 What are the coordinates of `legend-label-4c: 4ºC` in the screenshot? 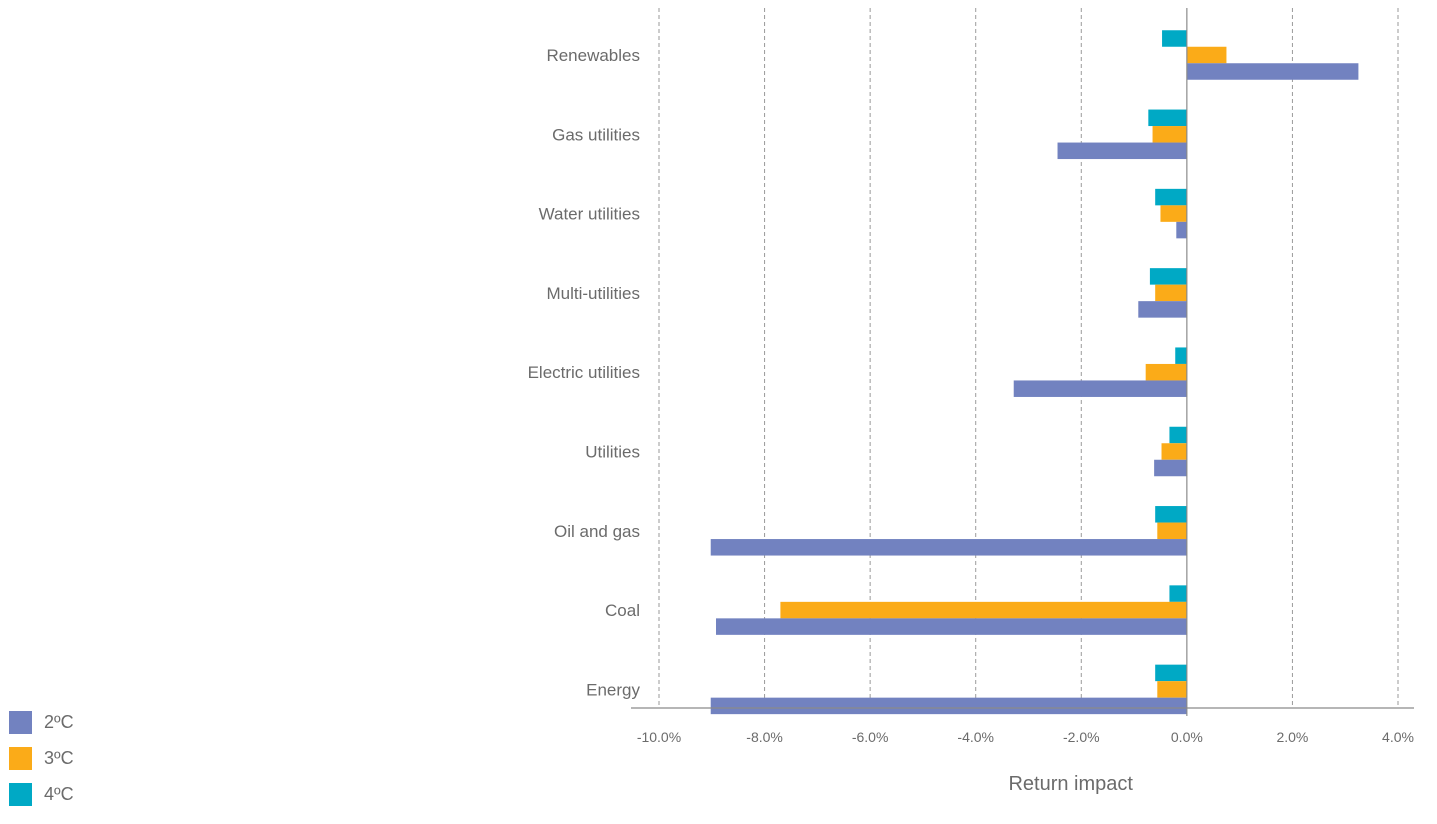 It's located at (59, 794).